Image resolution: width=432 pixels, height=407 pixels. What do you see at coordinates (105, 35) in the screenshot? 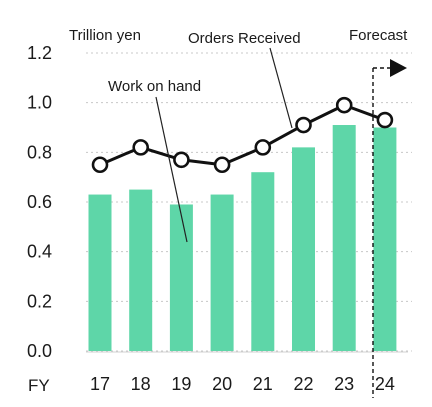
I see `unit-label: Trillion yen` at bounding box center [105, 35].